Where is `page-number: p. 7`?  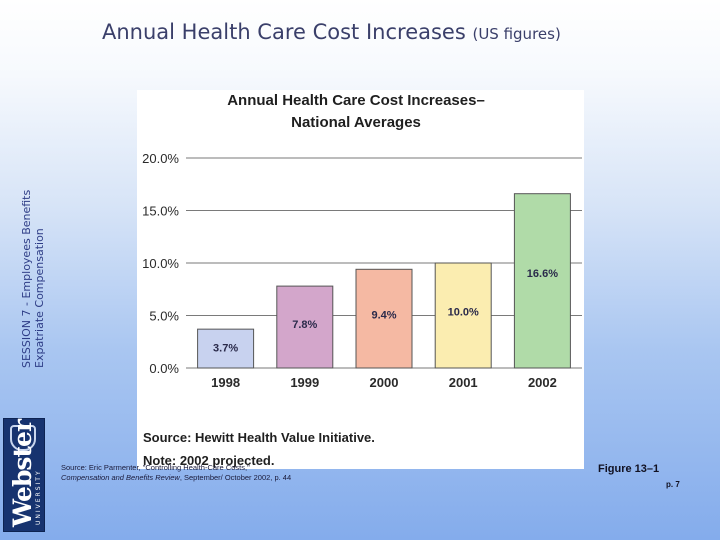
page-number: p. 7 is located at coordinates (673, 484).